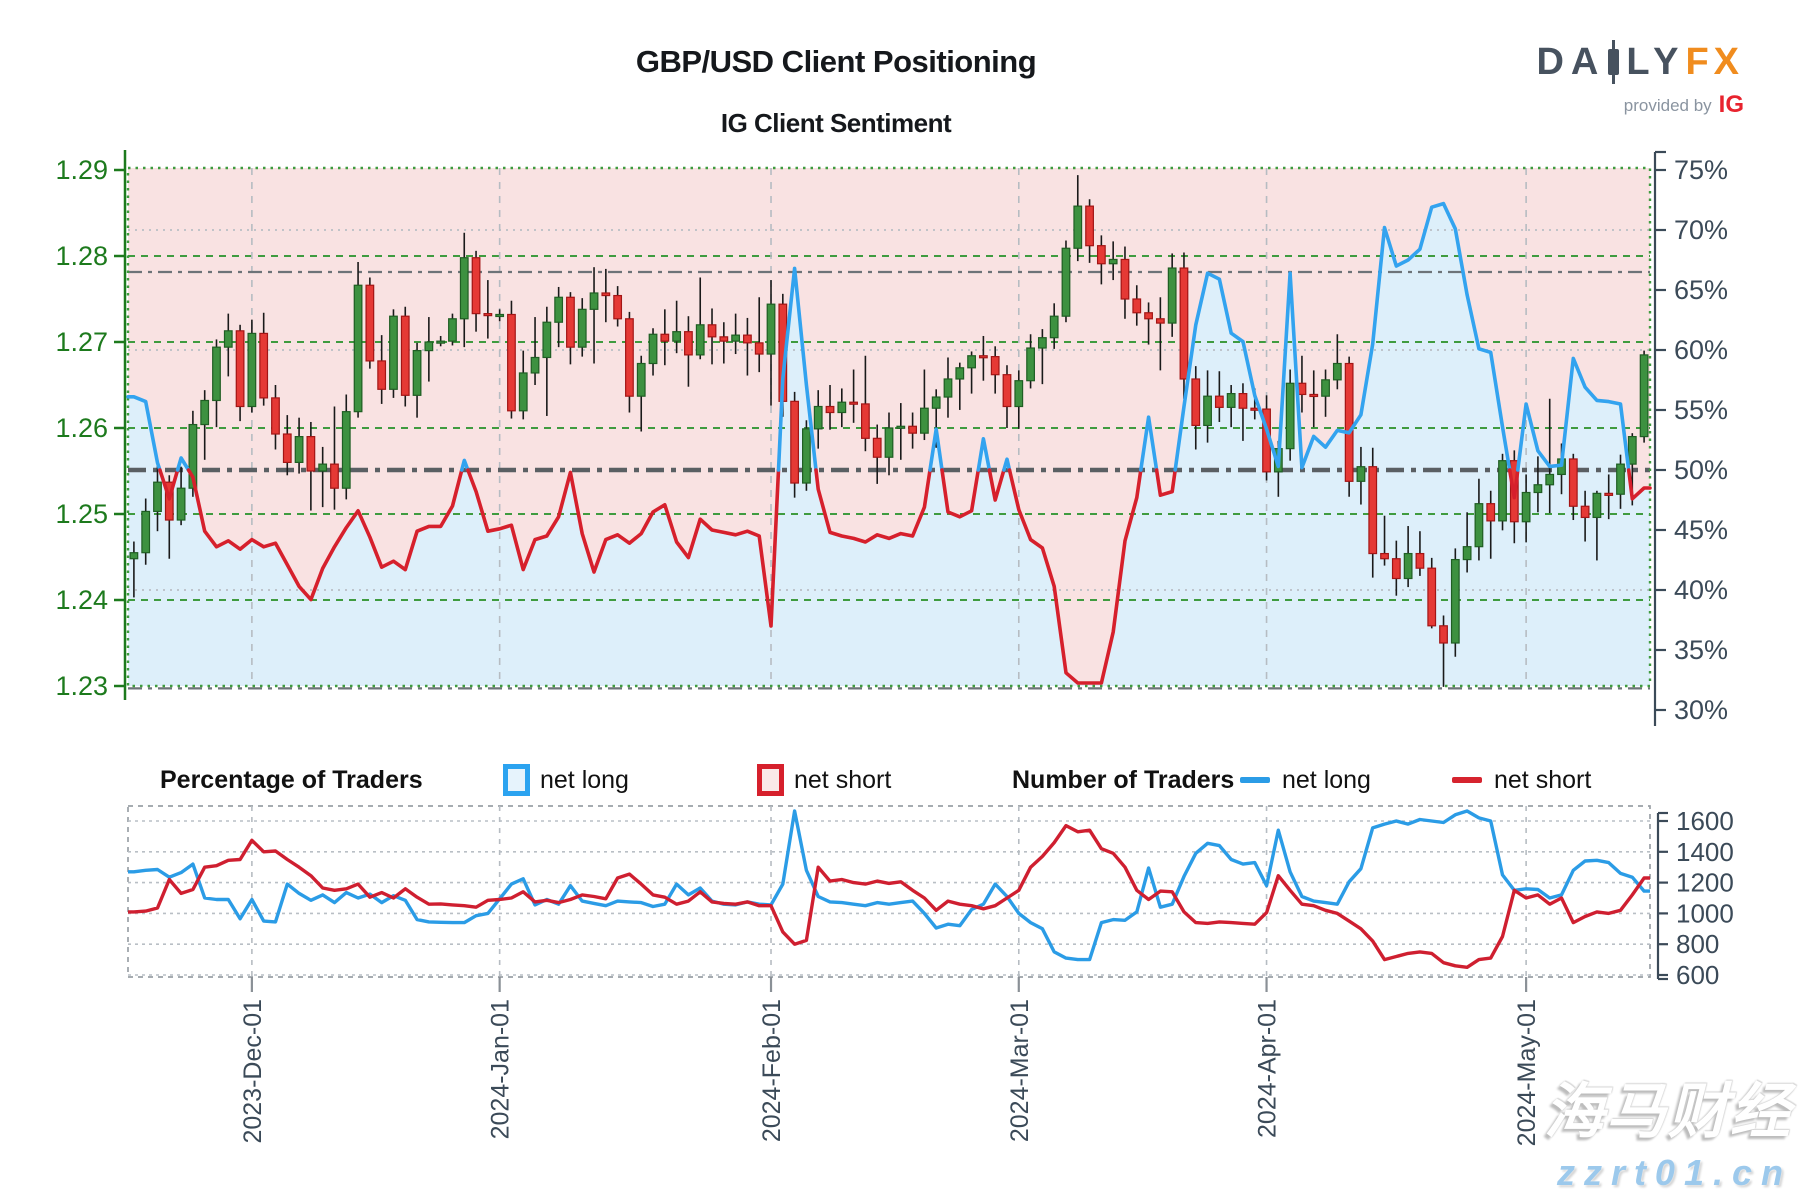 This screenshot has width=1800, height=1200. What do you see at coordinates (1527, 1072) in the screenshot?
I see `date-tick-label: 2024-May-01` at bounding box center [1527, 1072].